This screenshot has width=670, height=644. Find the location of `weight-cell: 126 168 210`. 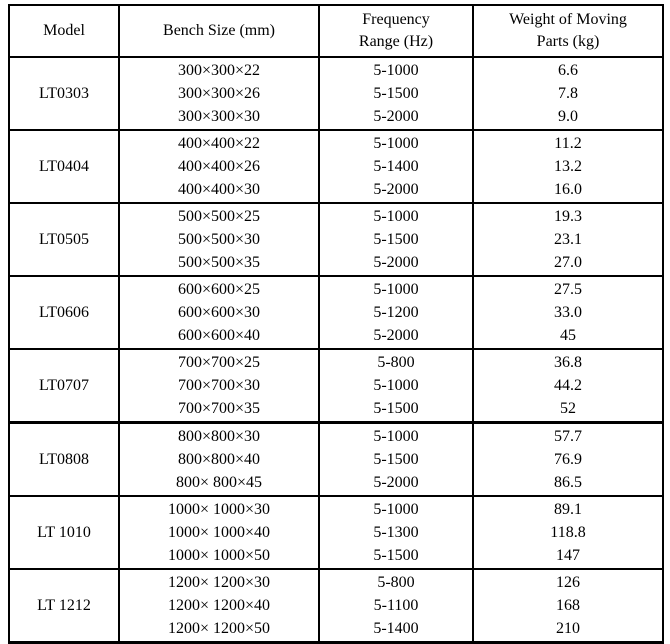

weight-cell: 126 168 210 is located at coordinates (568, 606).